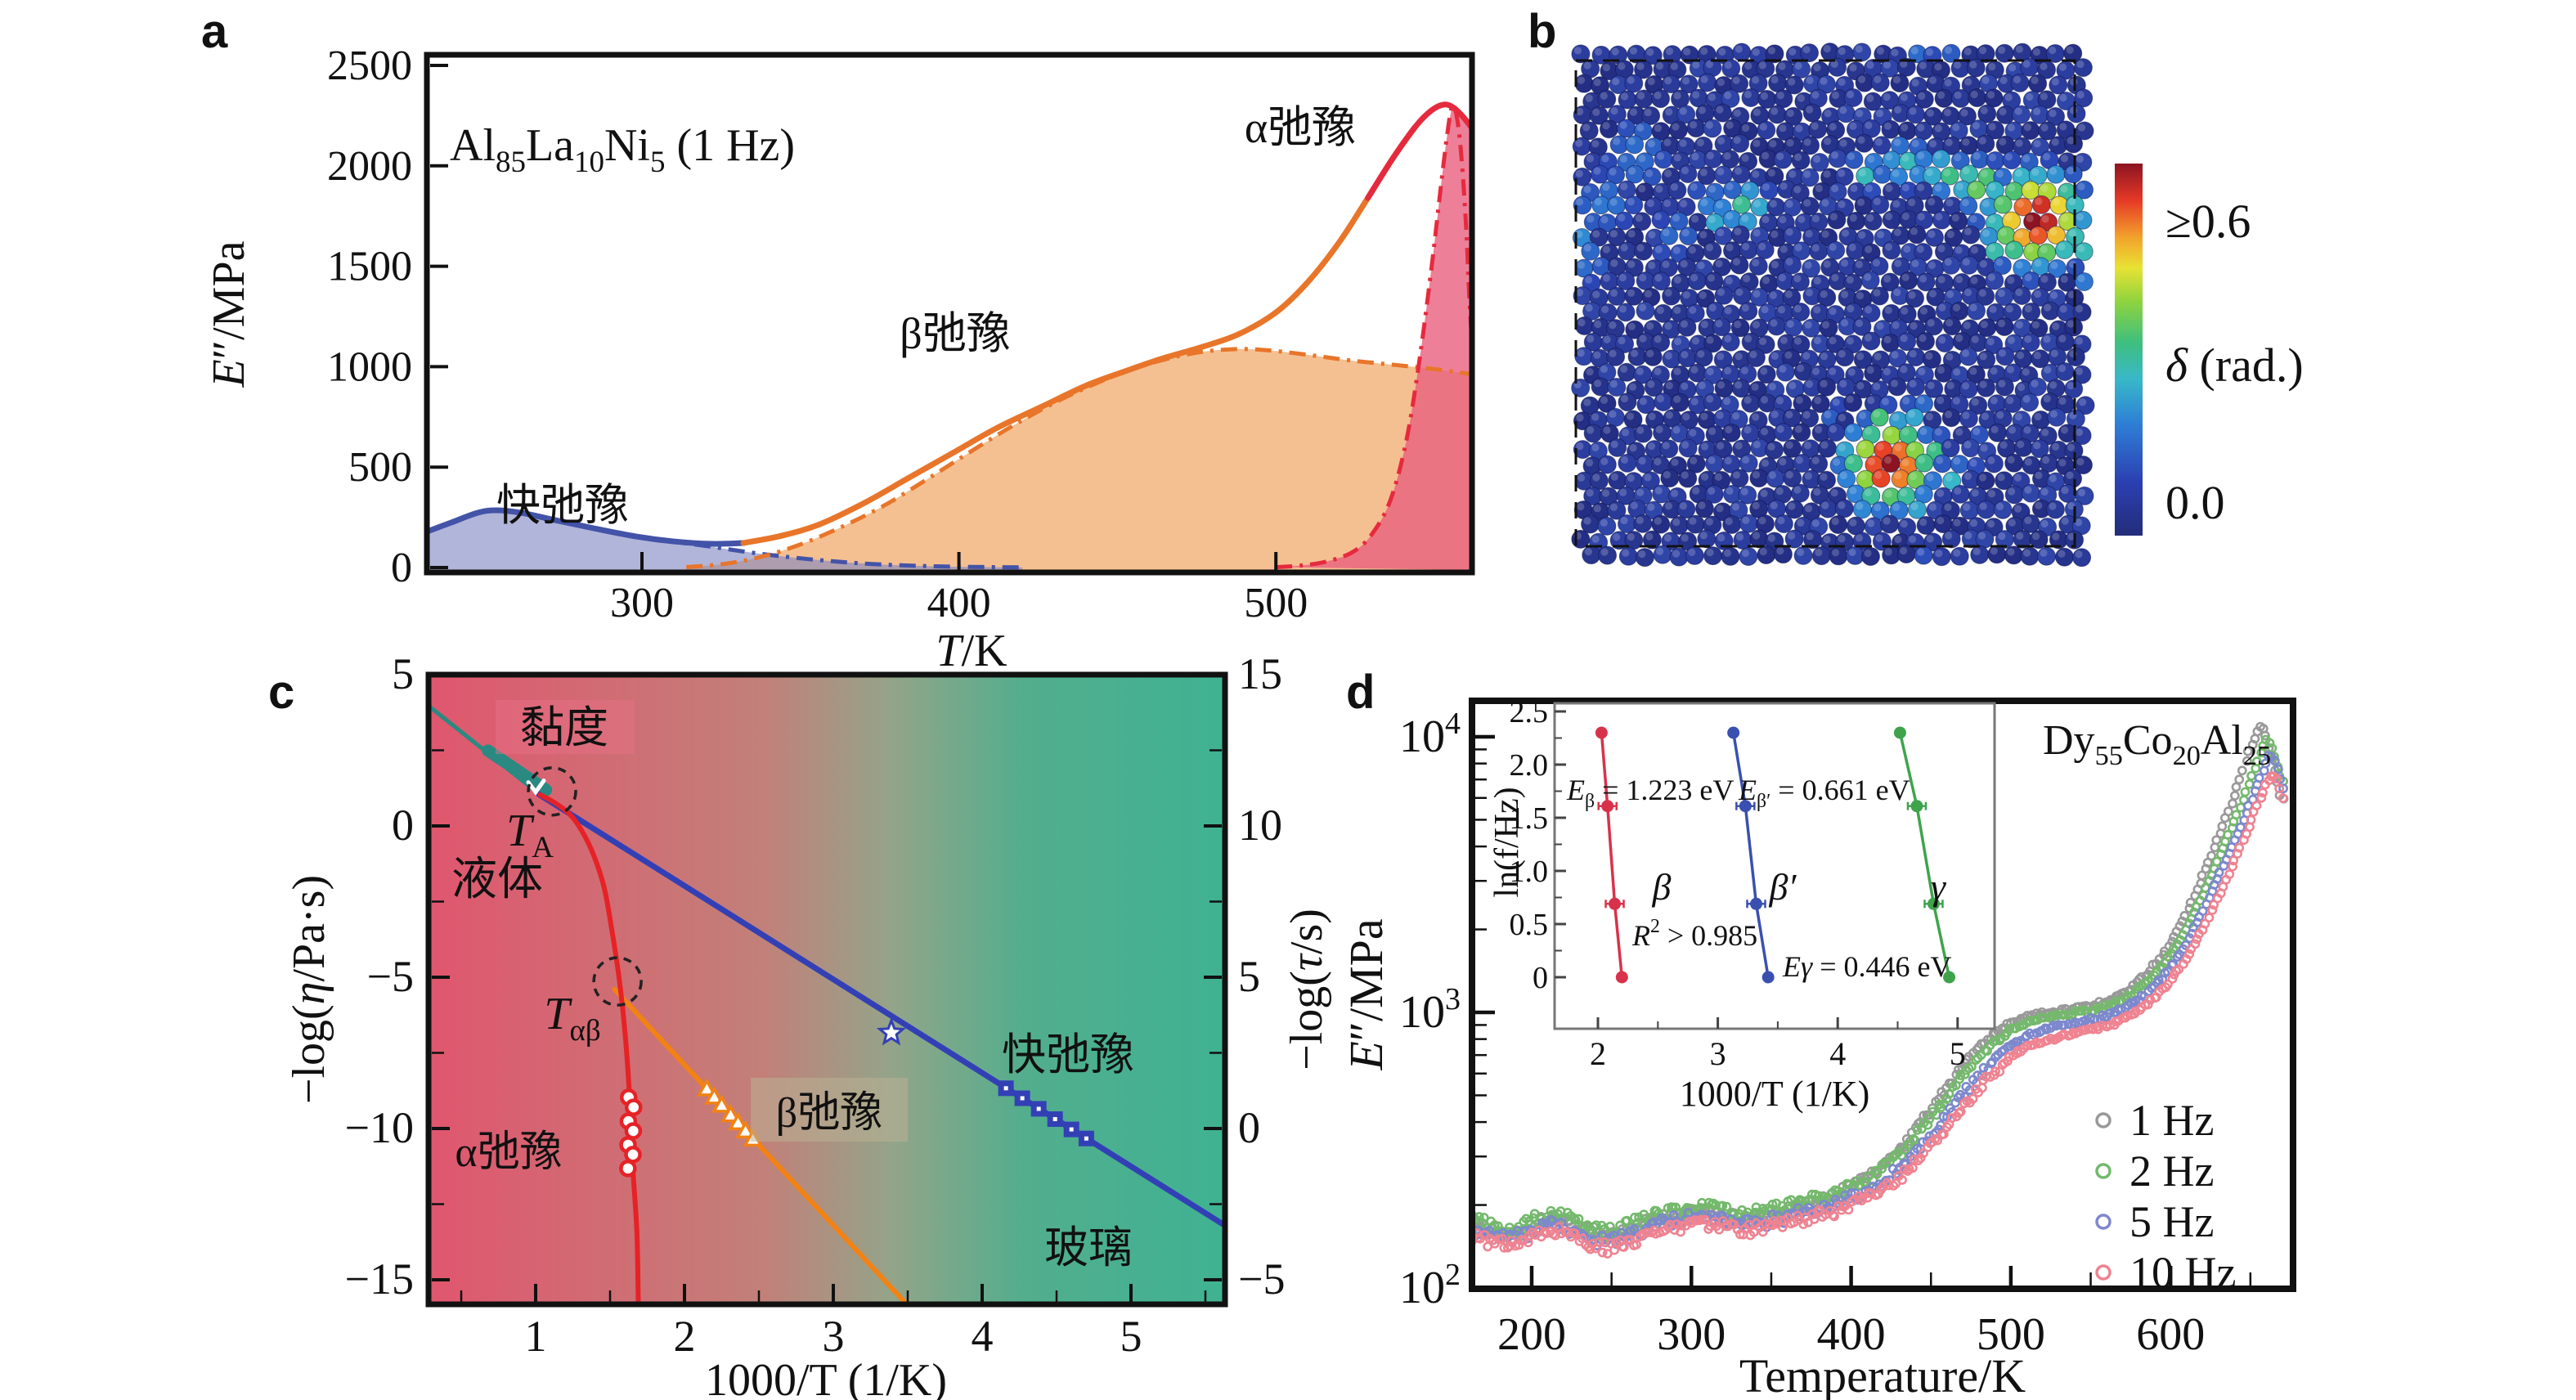 This screenshot has height=1400, width=2576. What do you see at coordinates (1360, 692) in the screenshot?
I see `panel-d-letter: d` at bounding box center [1360, 692].